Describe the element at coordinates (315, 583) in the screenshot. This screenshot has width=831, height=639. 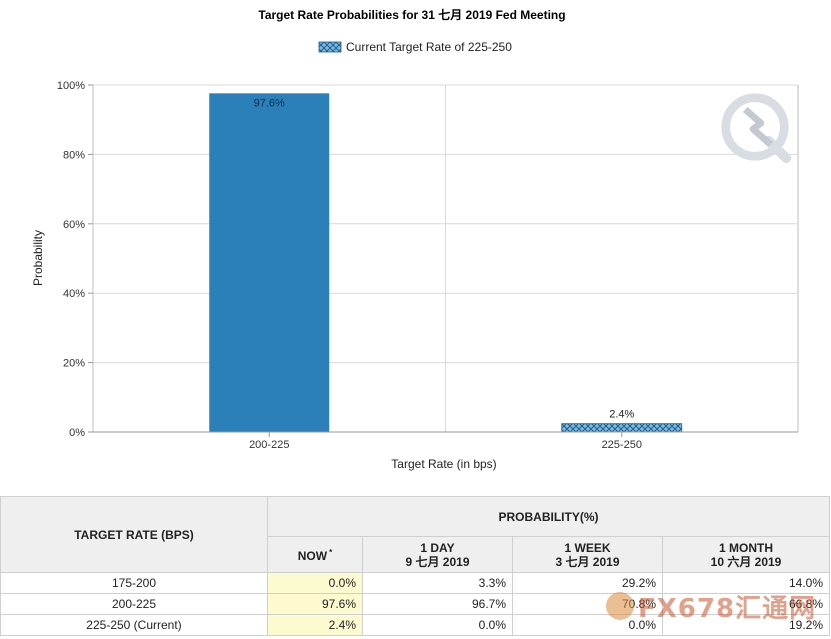
I see `now-cell: 0.0%` at that location.